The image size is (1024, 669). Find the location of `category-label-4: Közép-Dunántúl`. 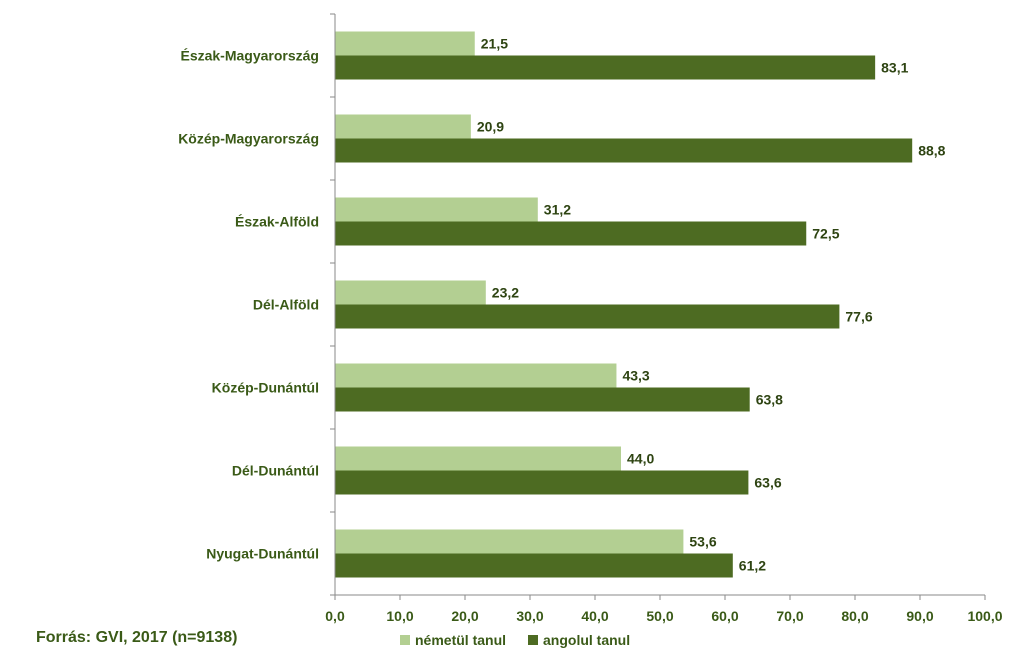

category-label-4: Közép-Dunántúl is located at coordinates (265, 388).